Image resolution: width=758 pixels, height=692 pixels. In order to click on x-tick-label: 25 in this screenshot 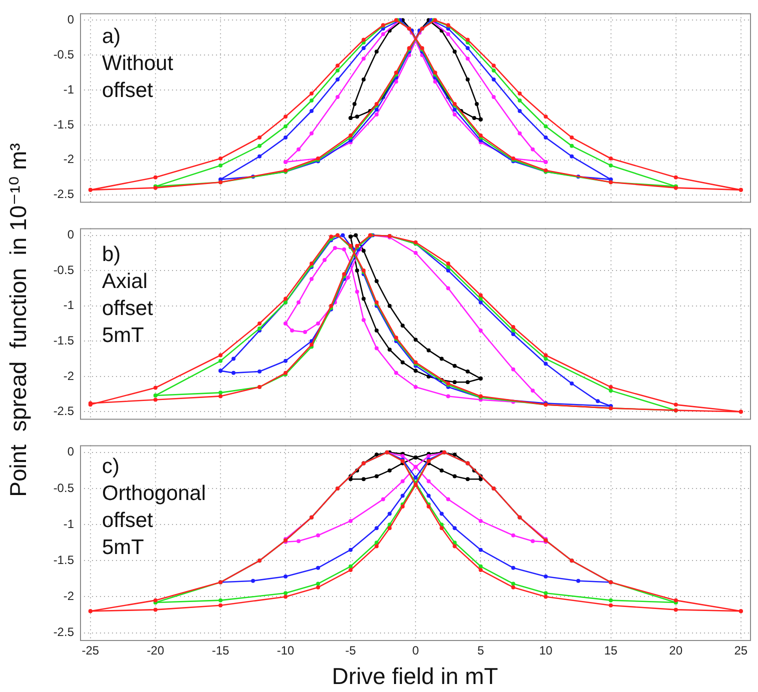, I will do `click(741, 651)`.